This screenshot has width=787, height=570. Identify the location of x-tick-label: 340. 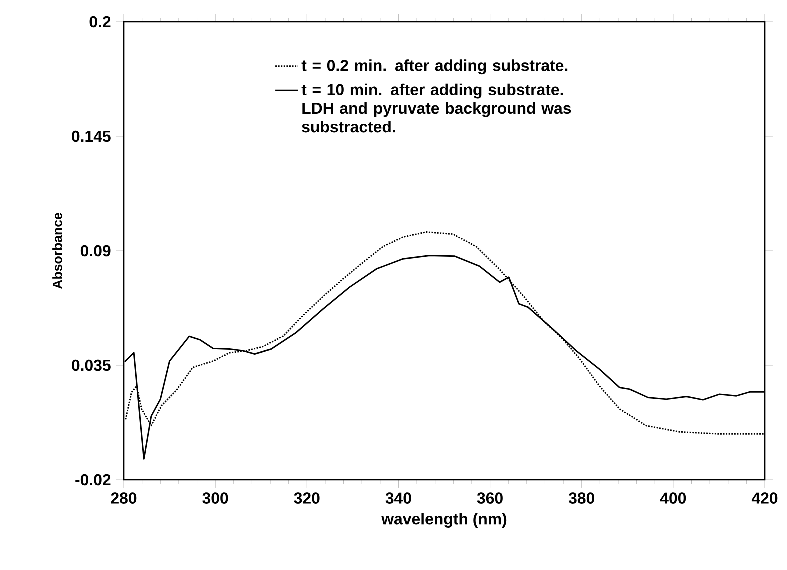
(399, 498).